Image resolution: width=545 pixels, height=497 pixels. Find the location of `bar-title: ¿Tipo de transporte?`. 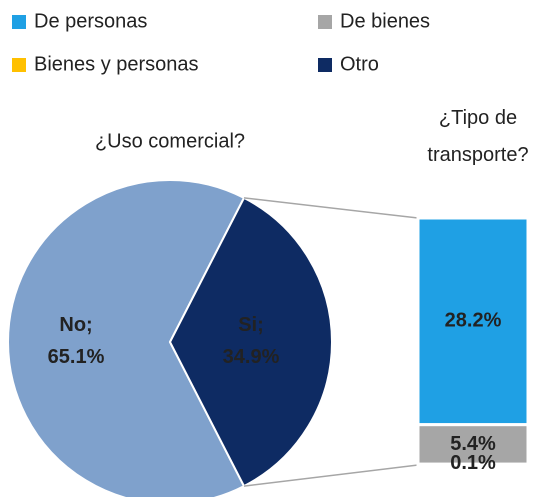

bar-title: ¿Tipo de transporte? is located at coordinates (477, 136).